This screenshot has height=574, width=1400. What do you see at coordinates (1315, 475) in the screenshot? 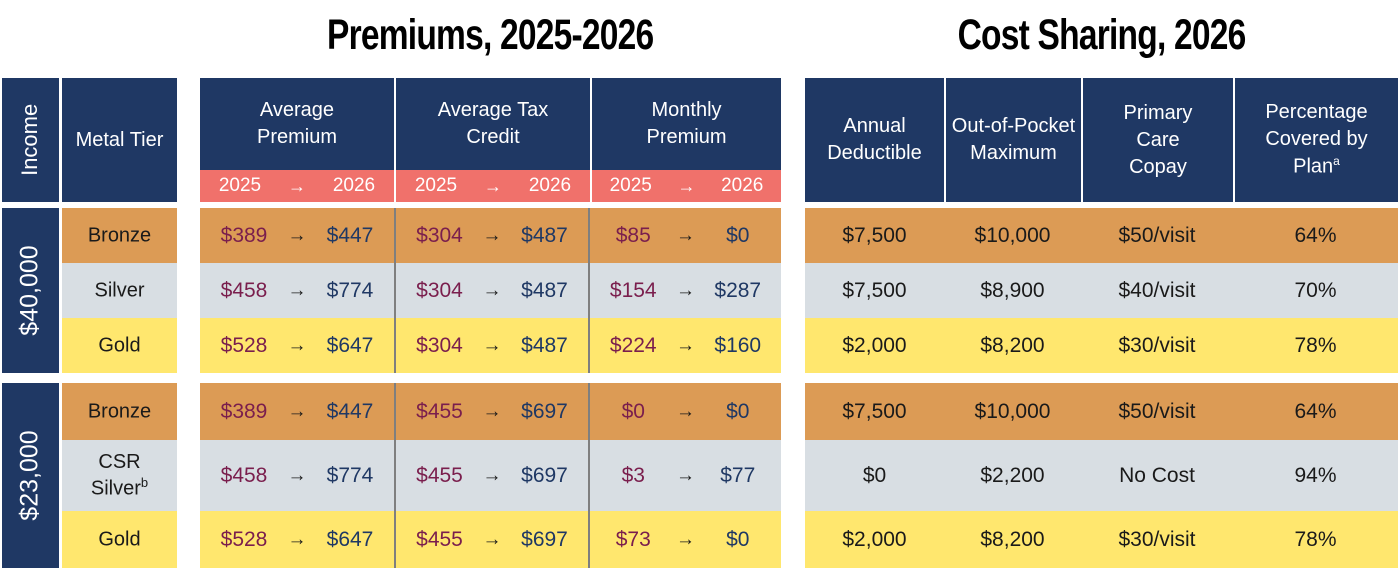
I see `pct-covered-cell: 94%` at bounding box center [1315, 475].